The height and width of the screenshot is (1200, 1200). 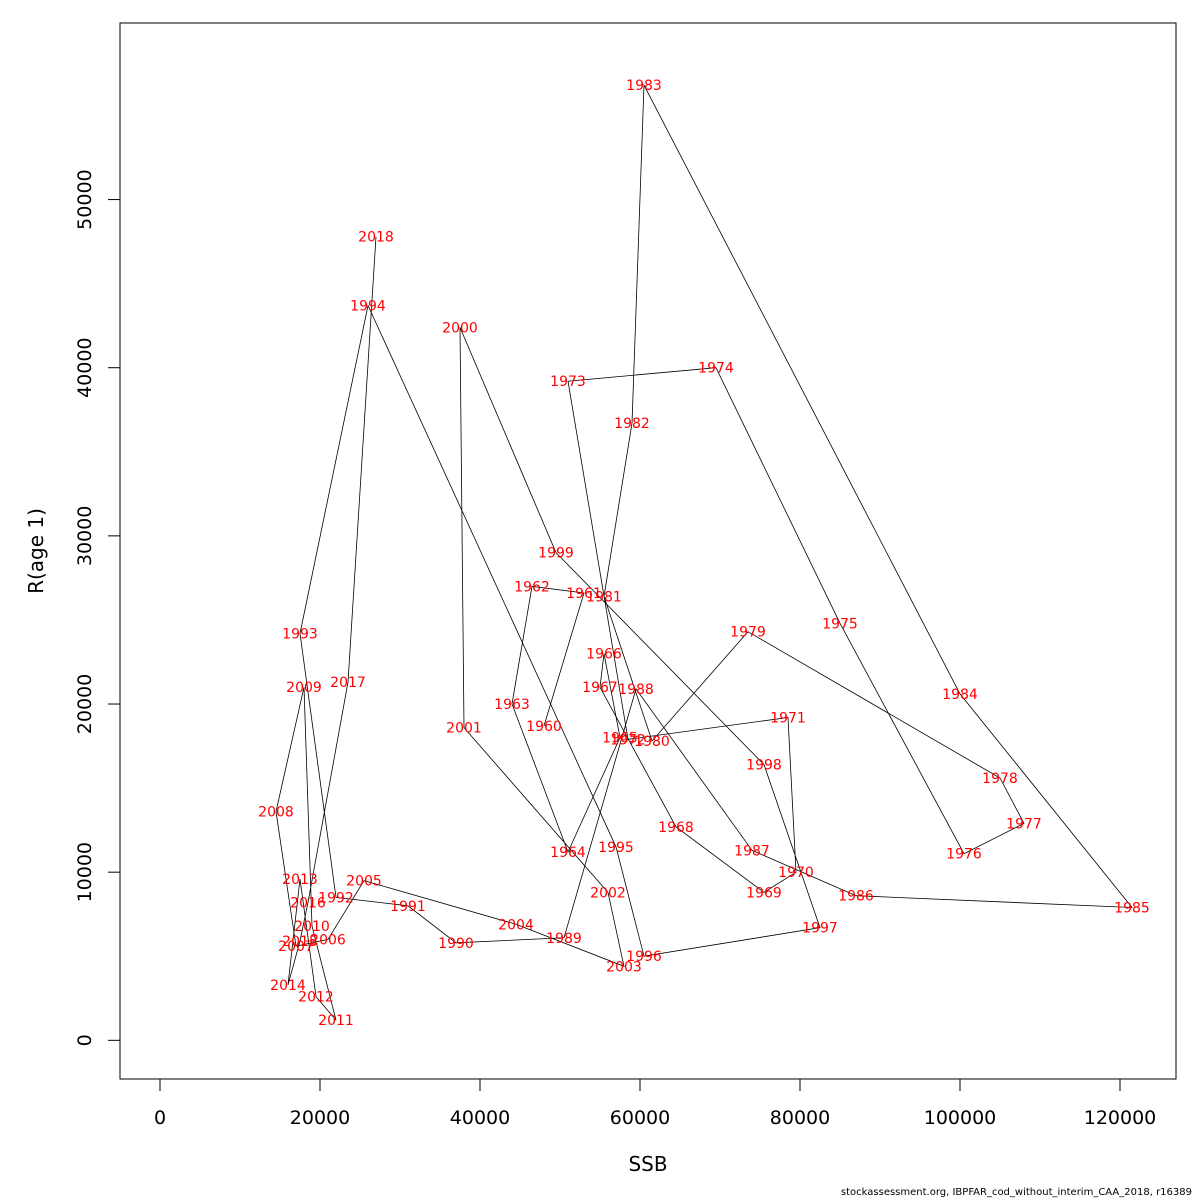 I want to click on y-axis-label: R(age 1), so click(x=36, y=551).